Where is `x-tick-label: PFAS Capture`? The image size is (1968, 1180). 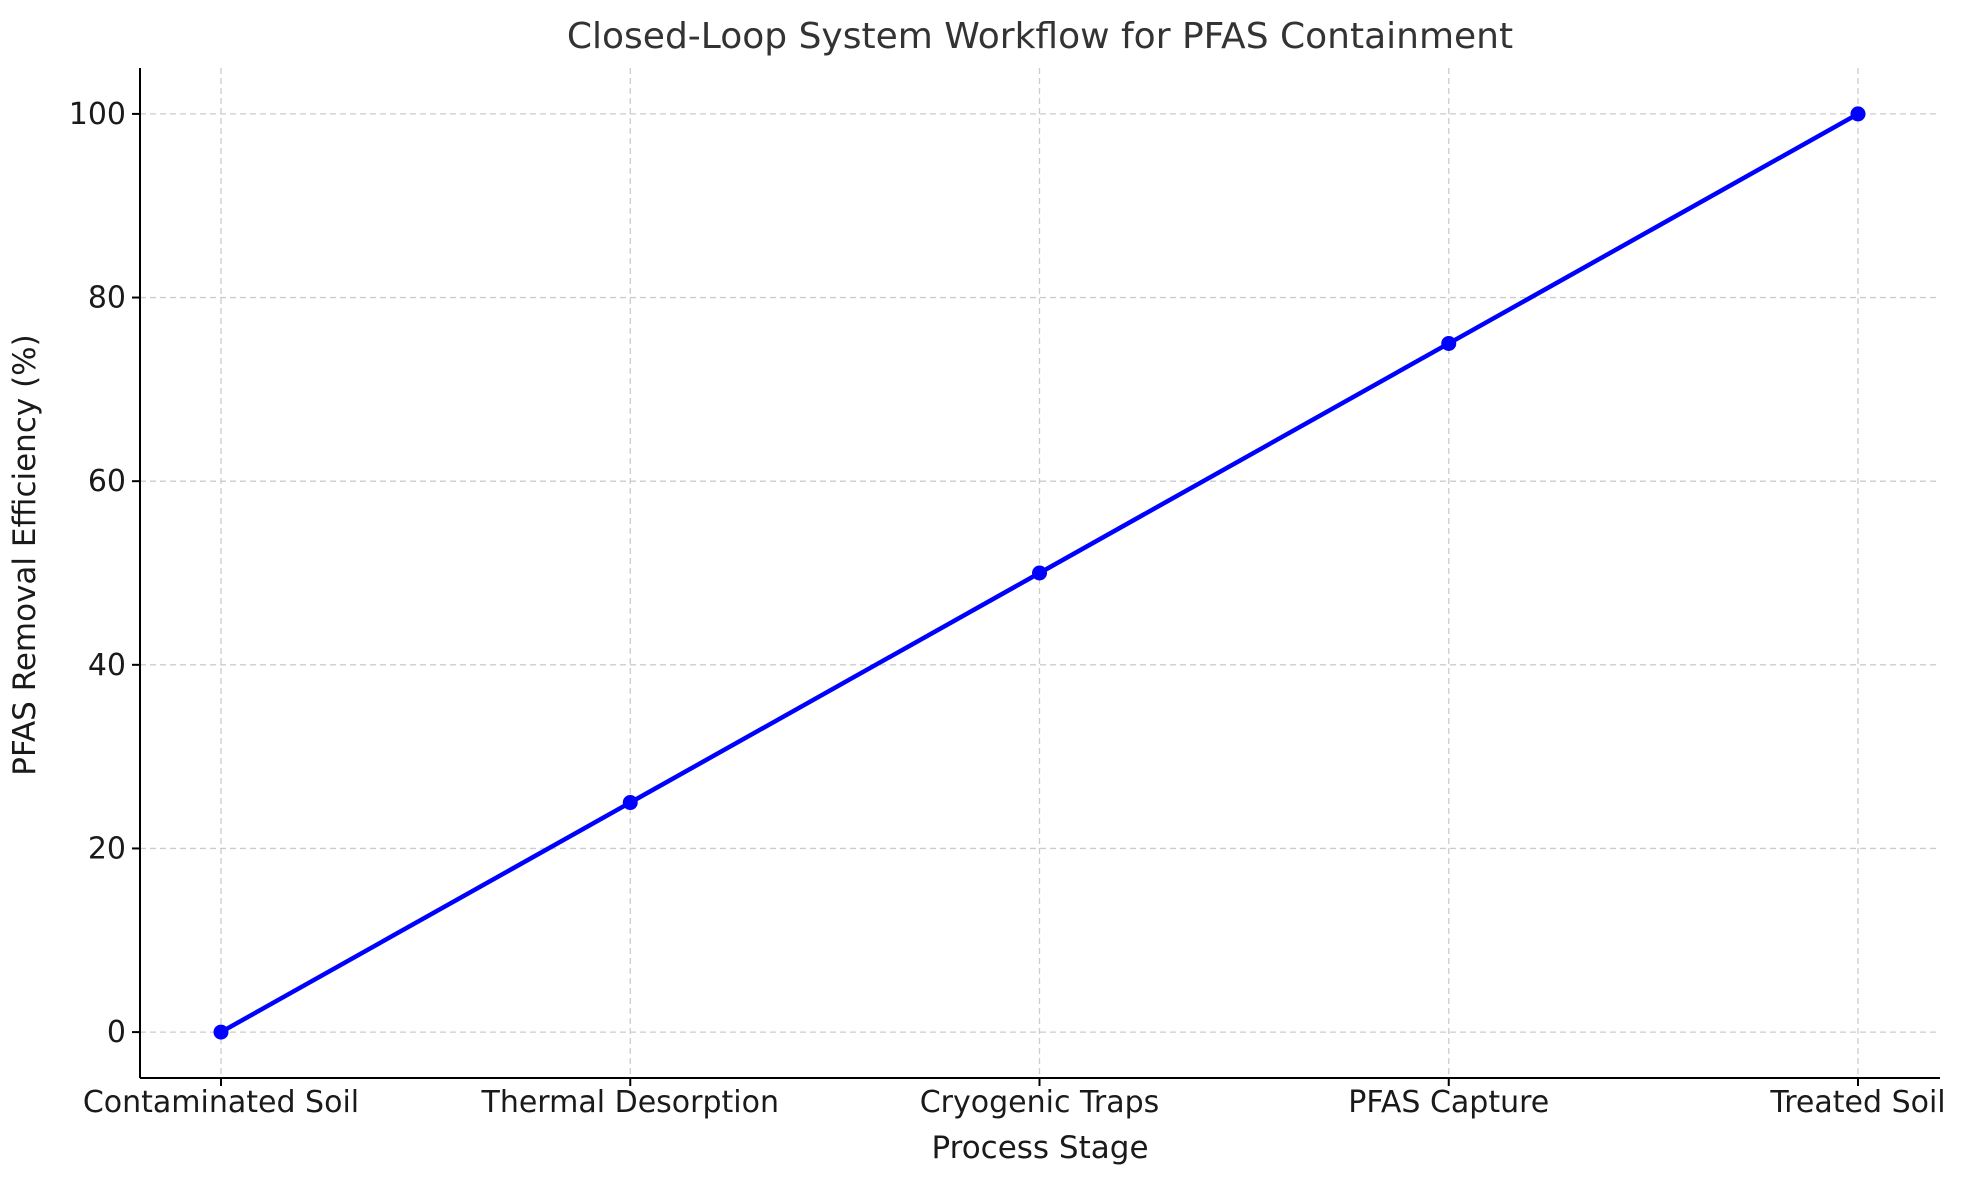
x-tick-label: PFAS Capture is located at coordinates (1448, 1102).